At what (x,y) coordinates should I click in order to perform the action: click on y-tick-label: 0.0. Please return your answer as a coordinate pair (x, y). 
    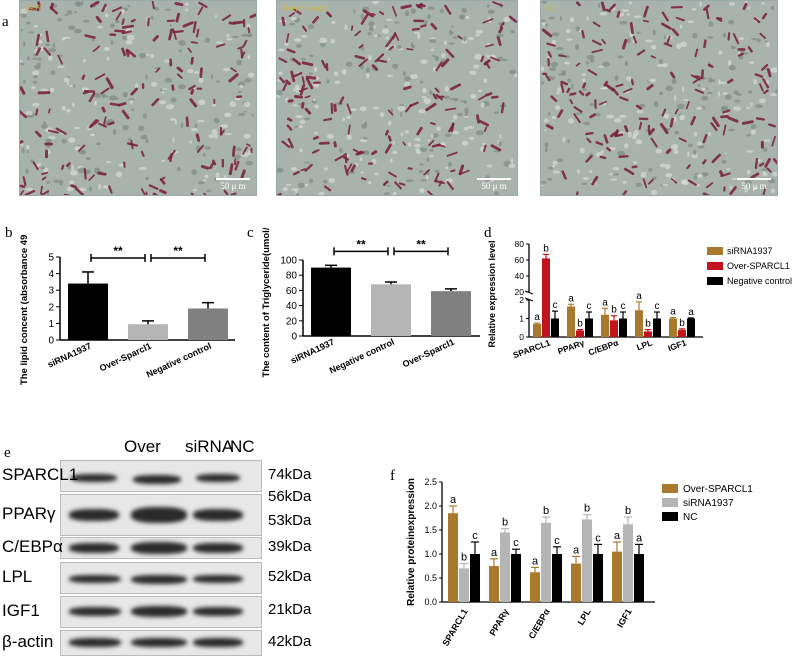
    Looking at the image, I should click on (430, 602).